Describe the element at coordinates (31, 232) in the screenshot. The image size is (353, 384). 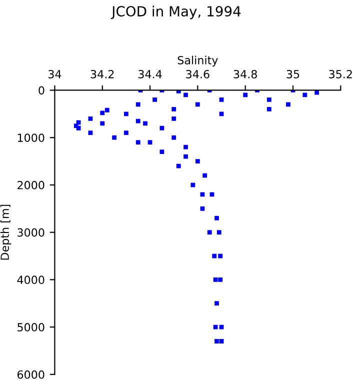
I see `y-tick-label: 3000` at that location.